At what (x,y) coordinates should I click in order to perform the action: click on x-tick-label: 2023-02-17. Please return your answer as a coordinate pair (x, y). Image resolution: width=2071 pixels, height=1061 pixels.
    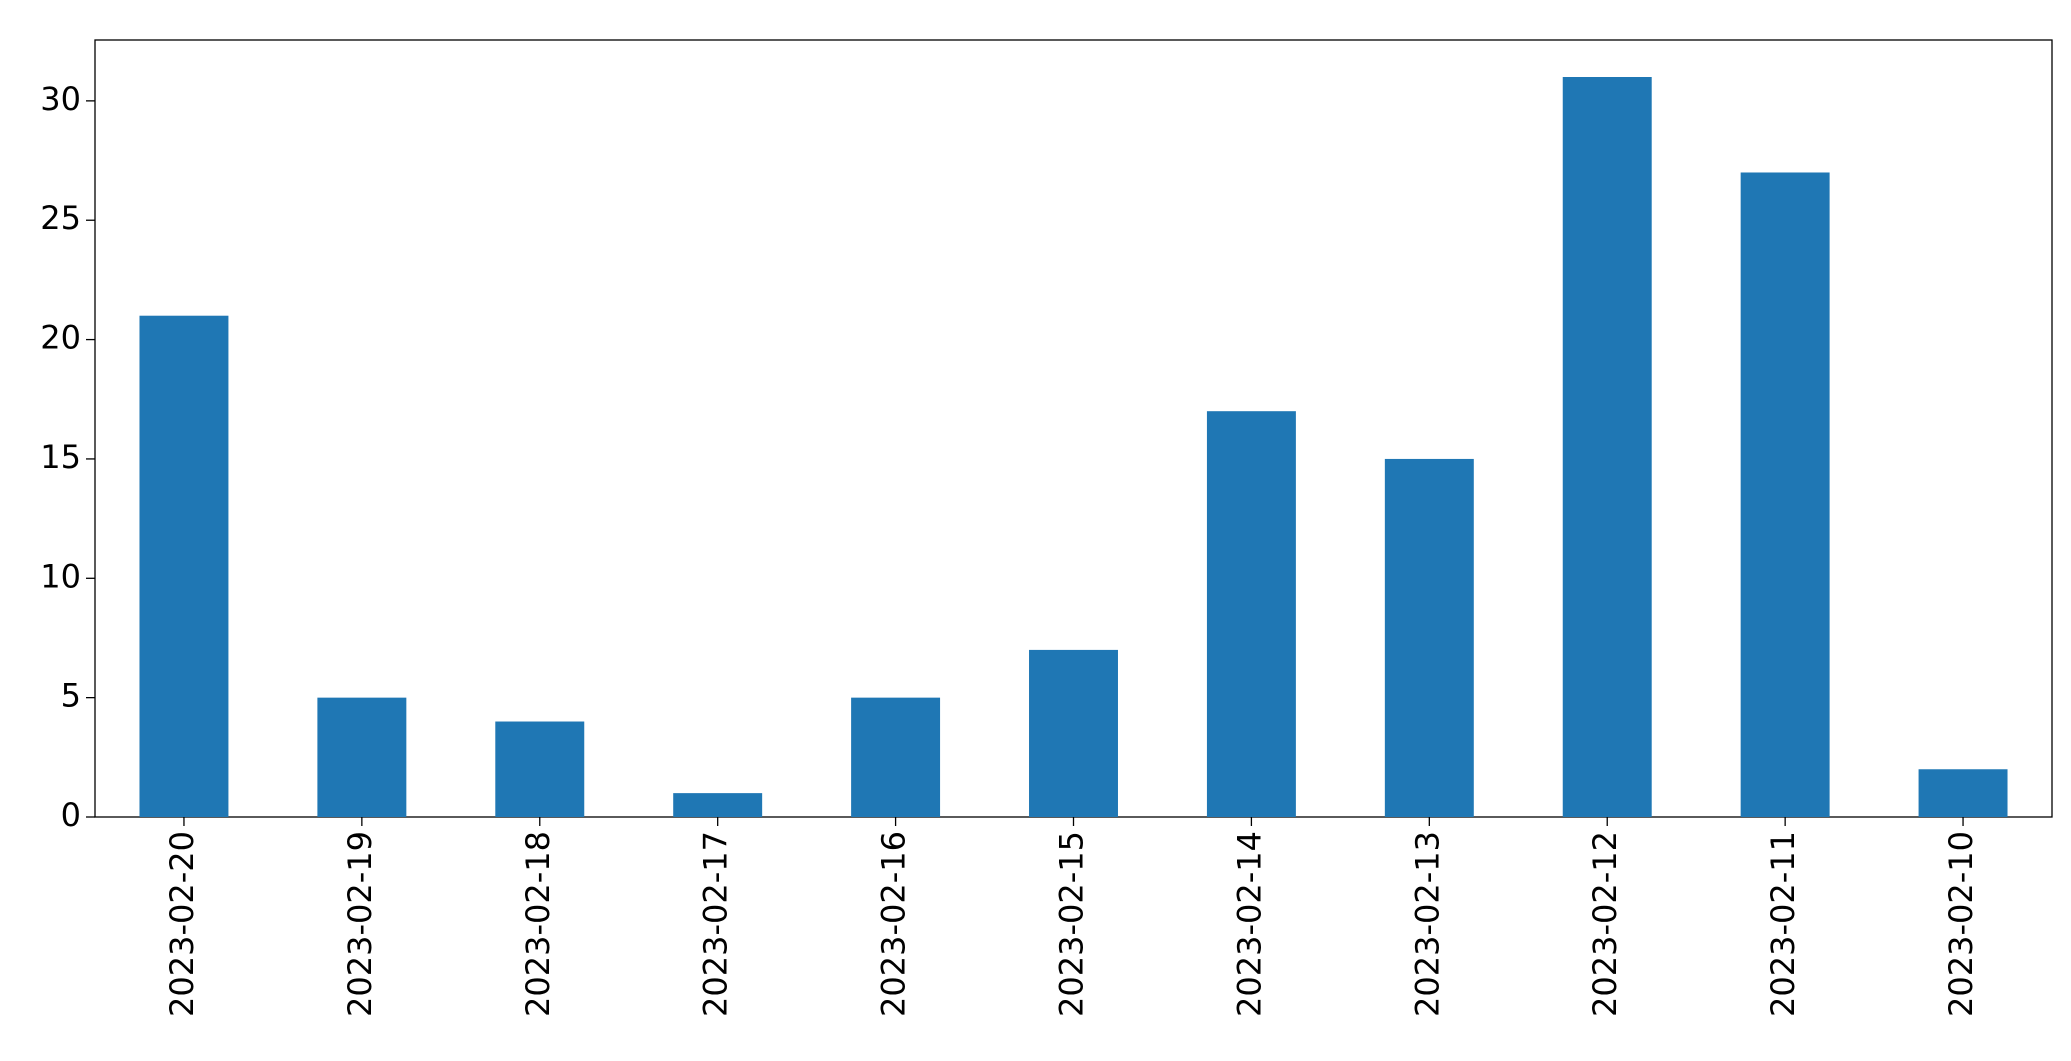
    Looking at the image, I should click on (716, 924).